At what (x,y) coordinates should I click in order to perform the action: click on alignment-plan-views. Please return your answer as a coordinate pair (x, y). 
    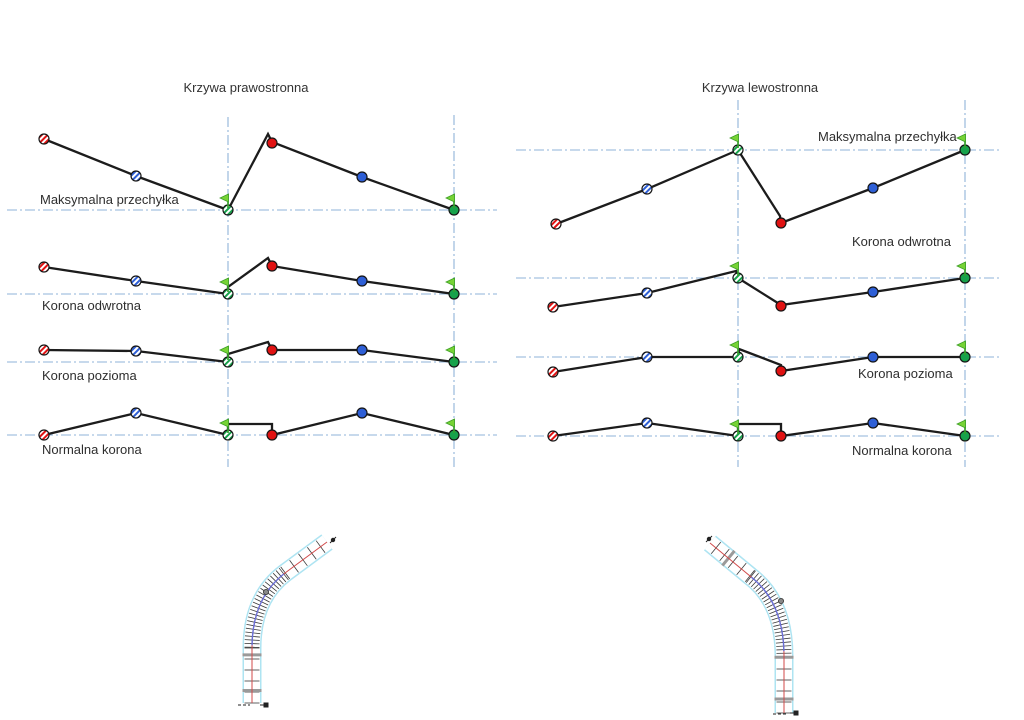
    Looking at the image, I should click on (518, 625).